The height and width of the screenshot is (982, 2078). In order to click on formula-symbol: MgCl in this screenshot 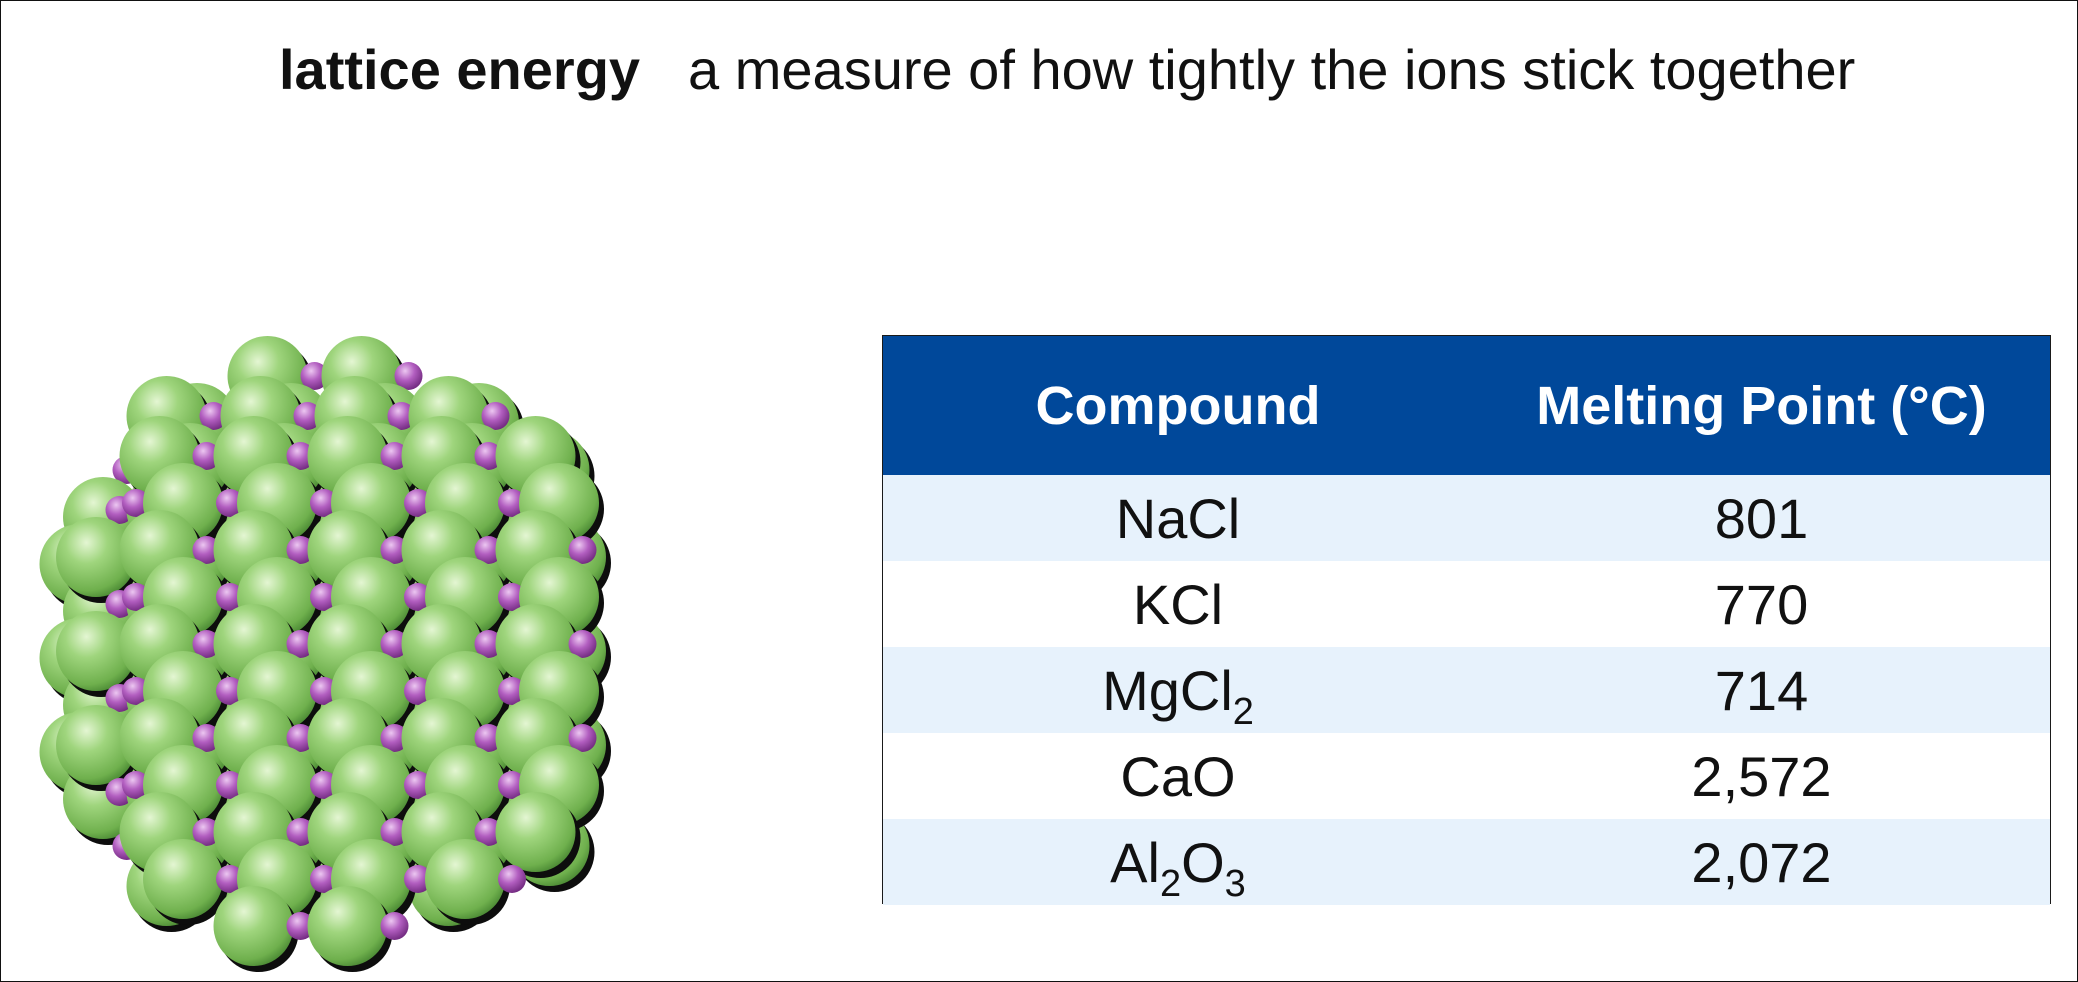, I will do `click(1167, 690)`.